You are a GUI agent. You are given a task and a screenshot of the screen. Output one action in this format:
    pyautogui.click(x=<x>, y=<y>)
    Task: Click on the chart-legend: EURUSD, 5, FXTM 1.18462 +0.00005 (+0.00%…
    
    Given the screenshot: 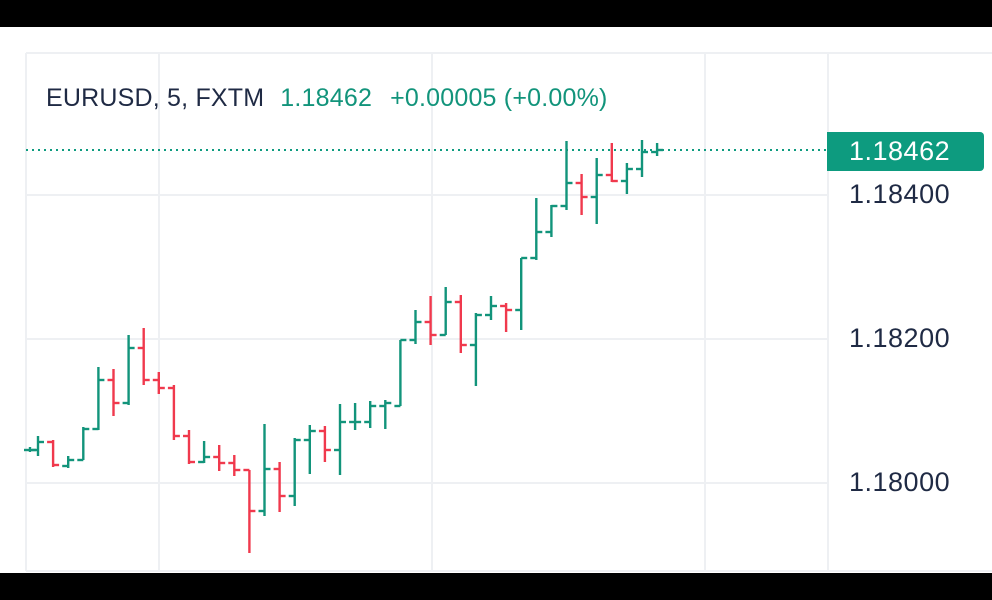 What is the action you would take?
    pyautogui.click(x=327, y=98)
    